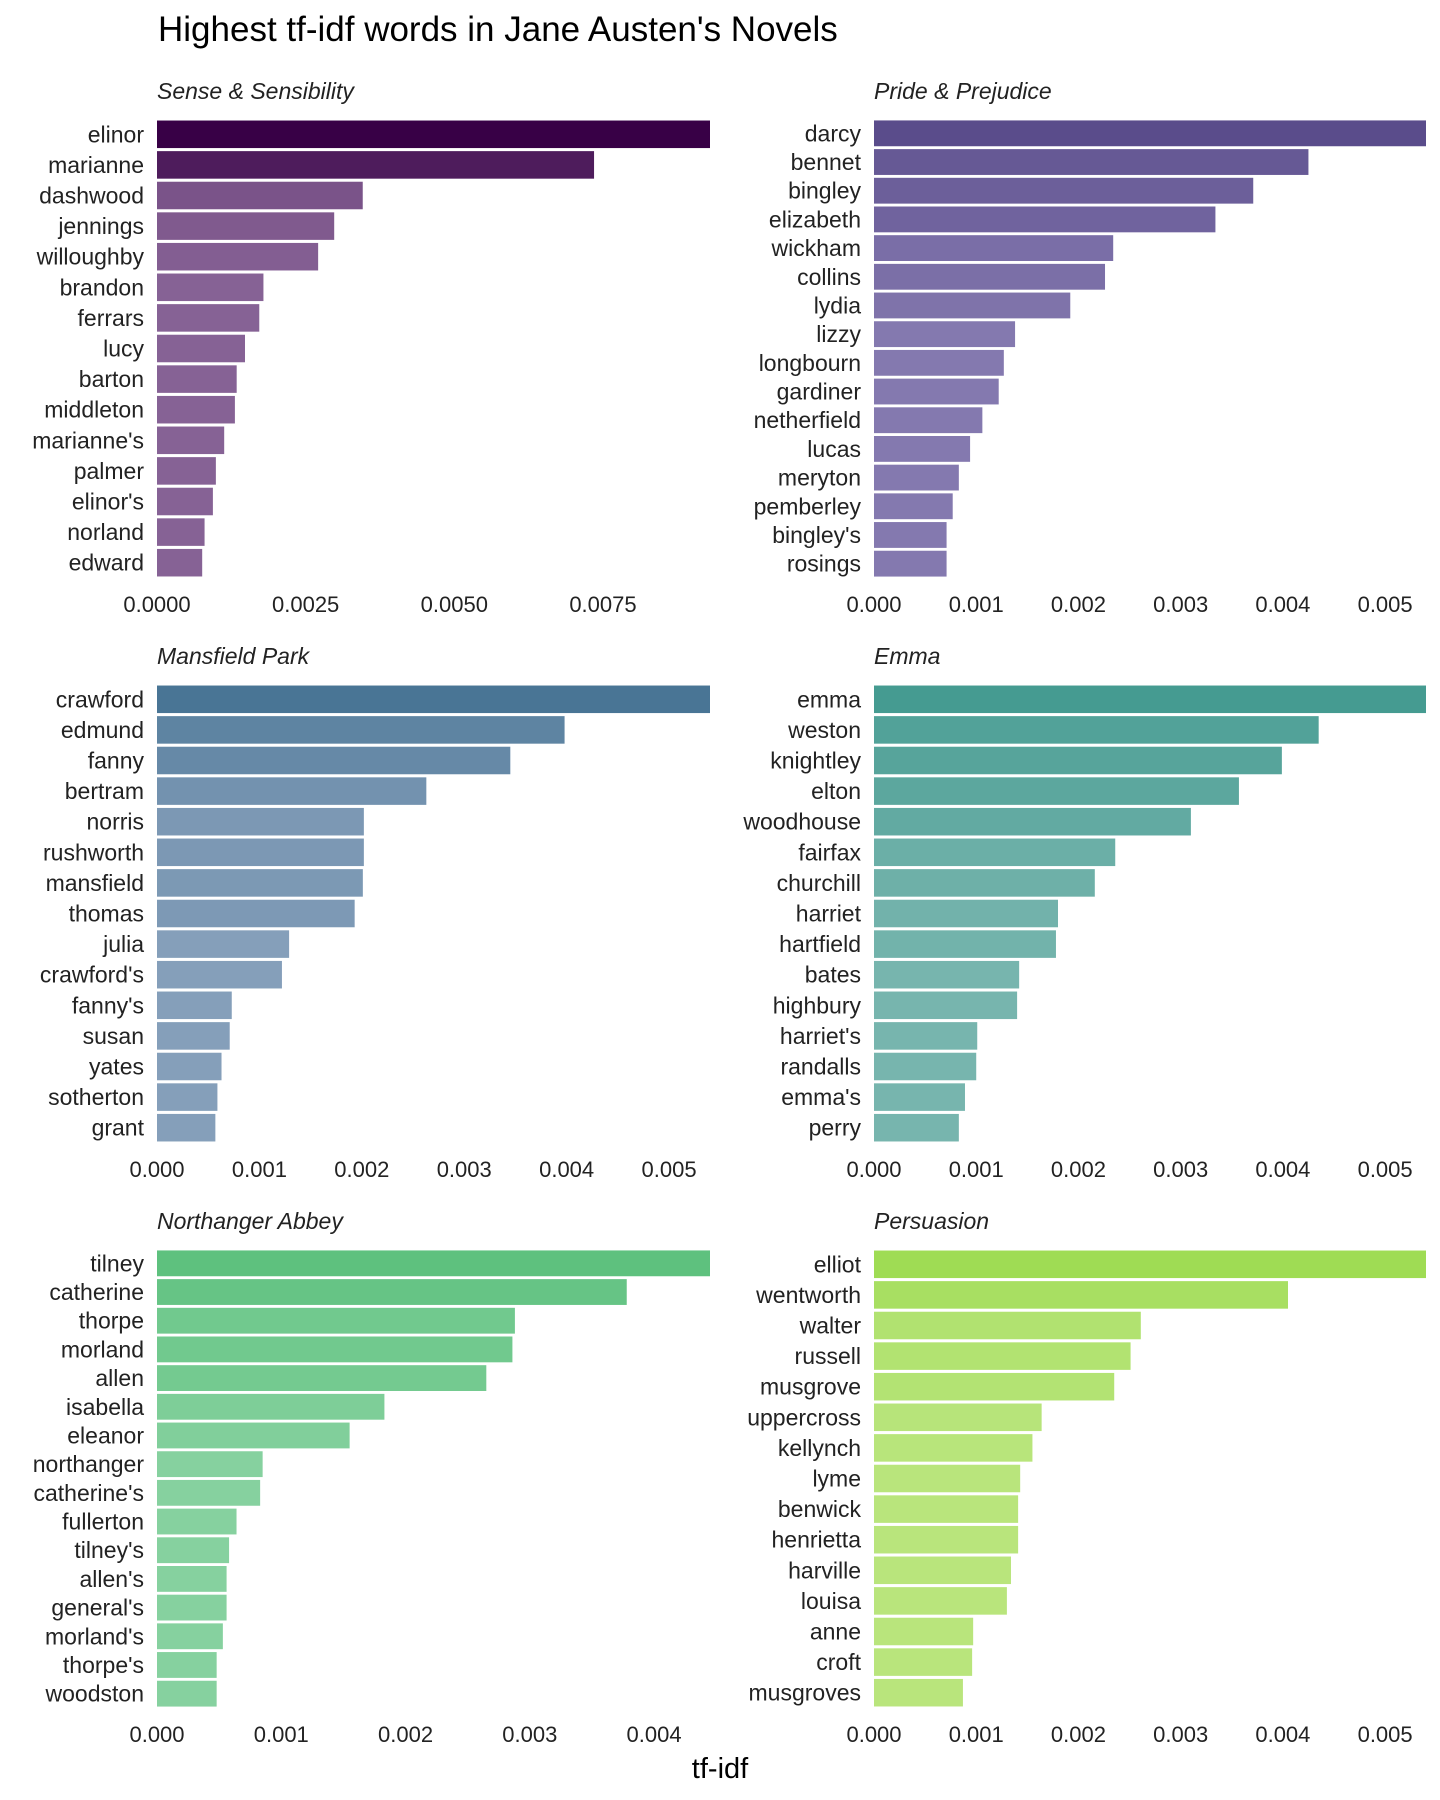 The image size is (1440, 1800). I want to click on category-label: grant, so click(118, 1128).